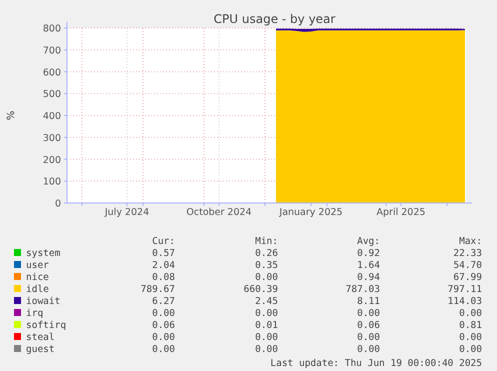 The width and height of the screenshot is (497, 371). I want to click on x-tick-label: January 2025, so click(310, 212).